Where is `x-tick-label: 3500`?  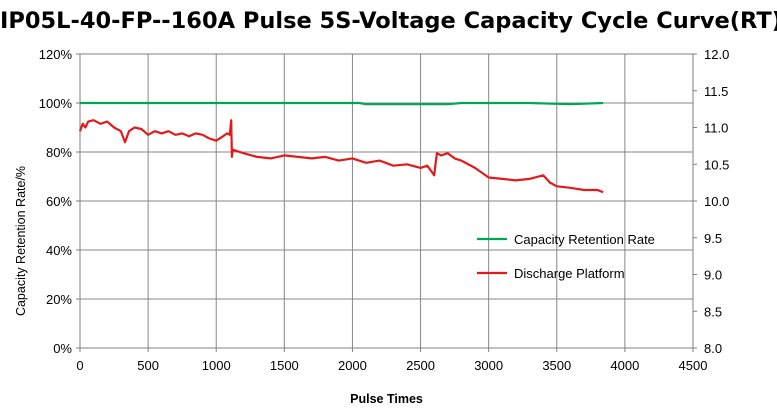 x-tick-label: 3500 is located at coordinates (556, 365).